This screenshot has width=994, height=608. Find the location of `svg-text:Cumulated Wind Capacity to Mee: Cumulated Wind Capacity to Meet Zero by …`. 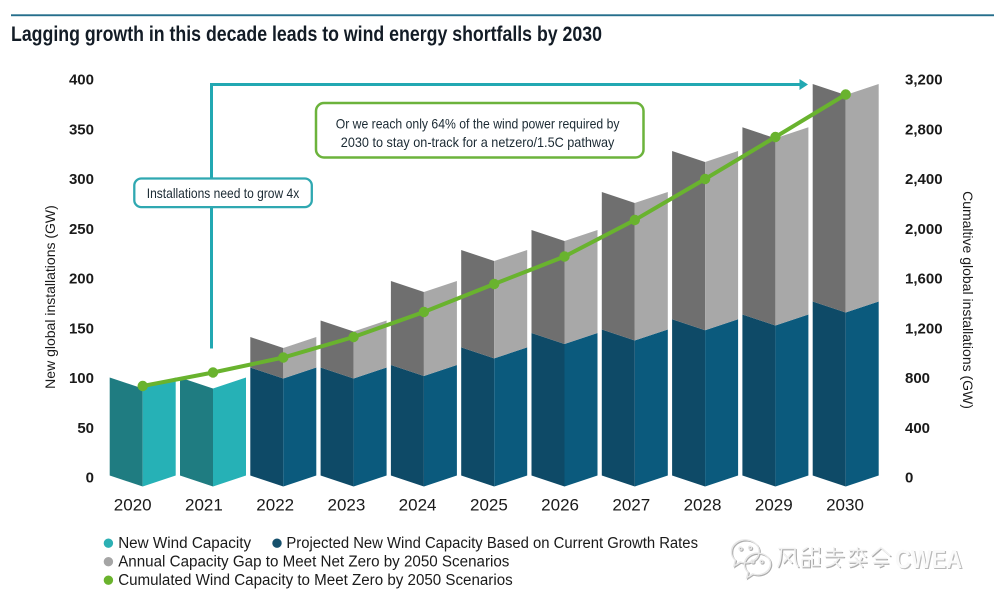

svg-text:Cumulated Wind Capacity to Mee: Cumulated Wind Capacity to Meet Zero by … is located at coordinates (315, 580).